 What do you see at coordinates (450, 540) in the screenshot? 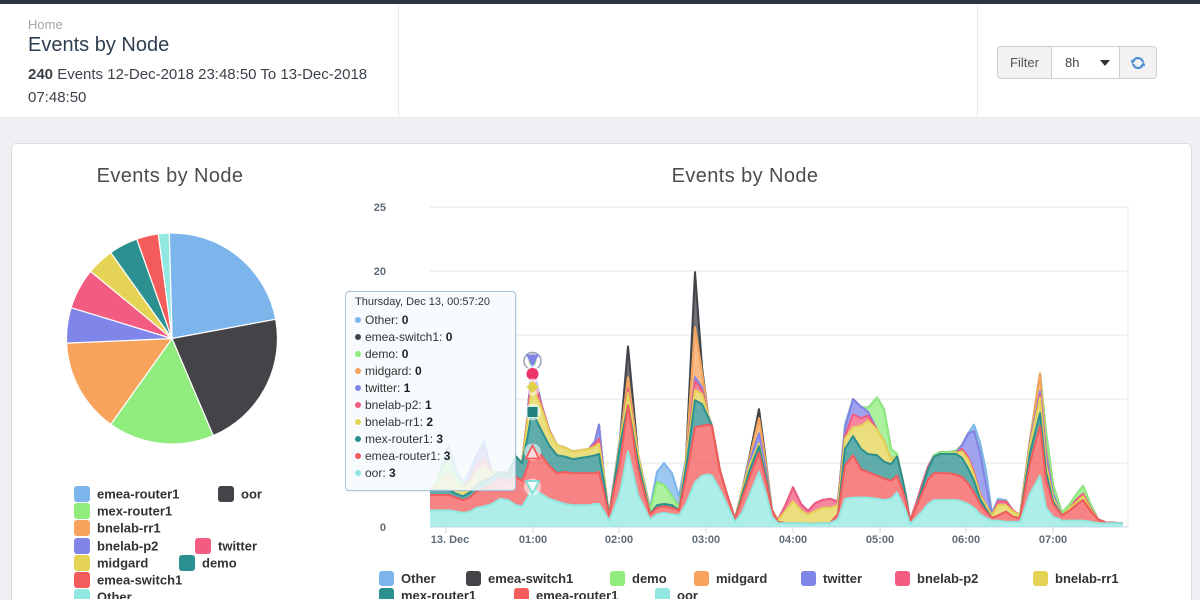
I see `svg-text: 13. Dec` at bounding box center [450, 540].